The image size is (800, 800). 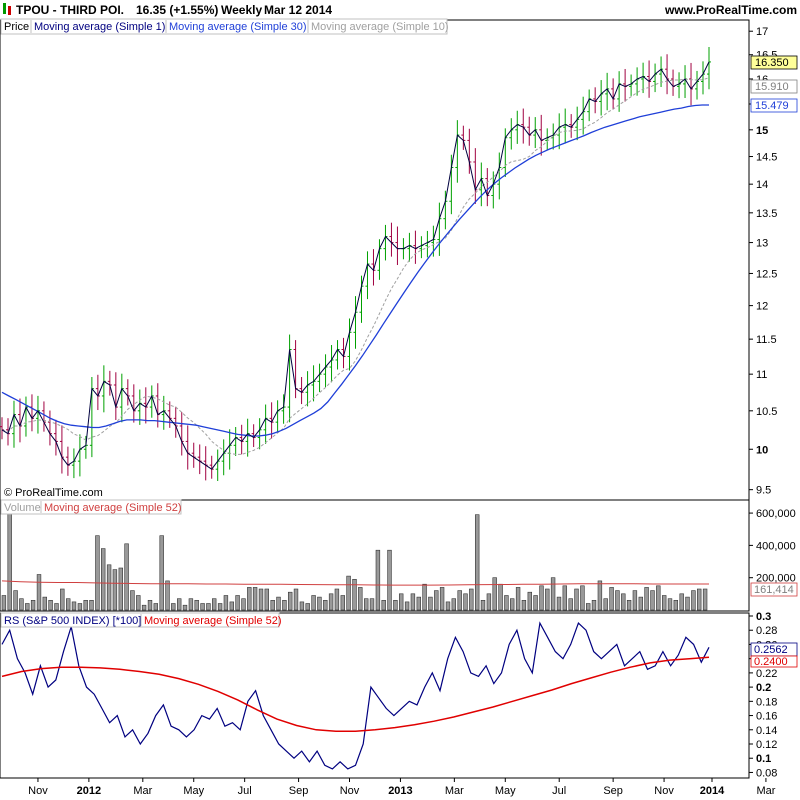 I want to click on rs-tick-label-6: 0.2, so click(x=763, y=688).